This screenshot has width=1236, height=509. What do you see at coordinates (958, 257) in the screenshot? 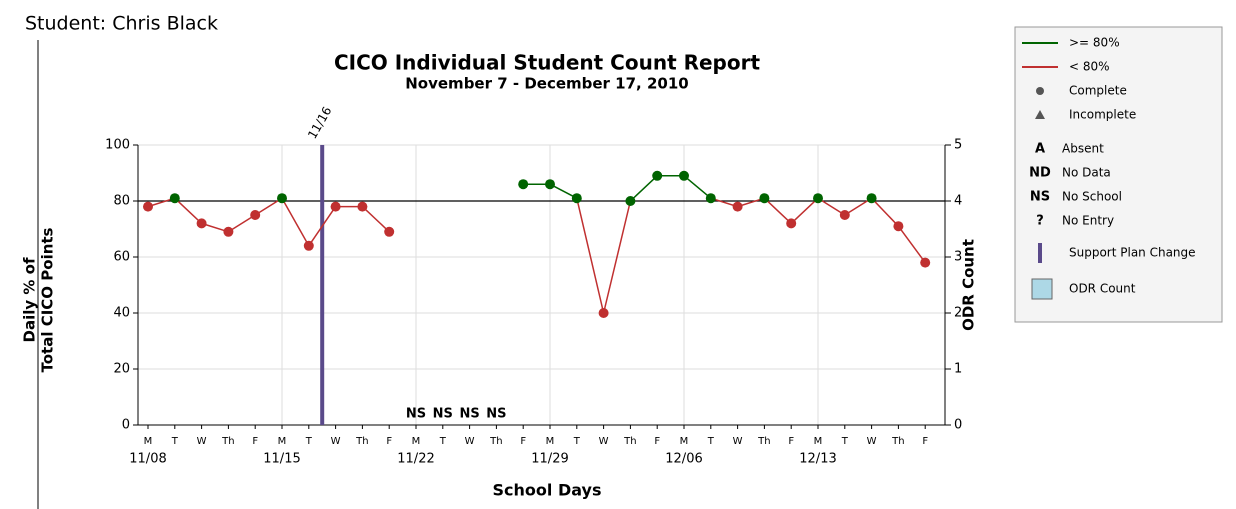
I see `y2-tick-label: 3` at bounding box center [958, 257].